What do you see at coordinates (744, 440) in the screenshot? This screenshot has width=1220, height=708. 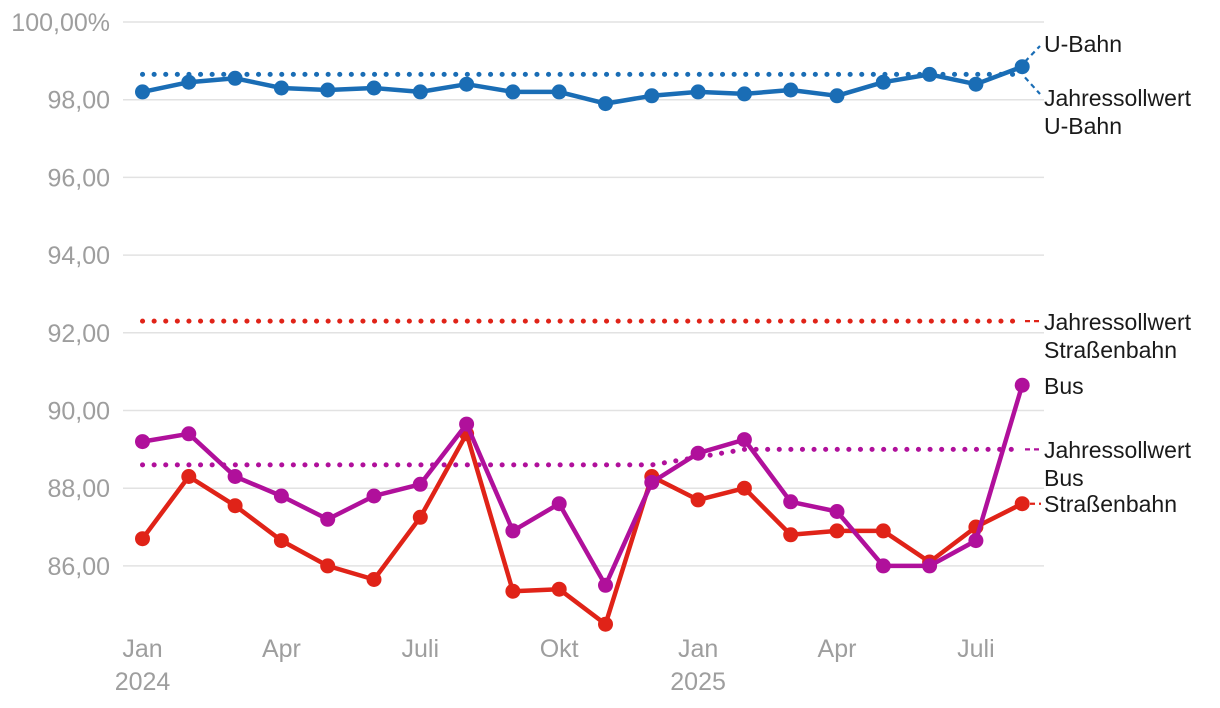 I see `point-bus-feb-2025` at bounding box center [744, 440].